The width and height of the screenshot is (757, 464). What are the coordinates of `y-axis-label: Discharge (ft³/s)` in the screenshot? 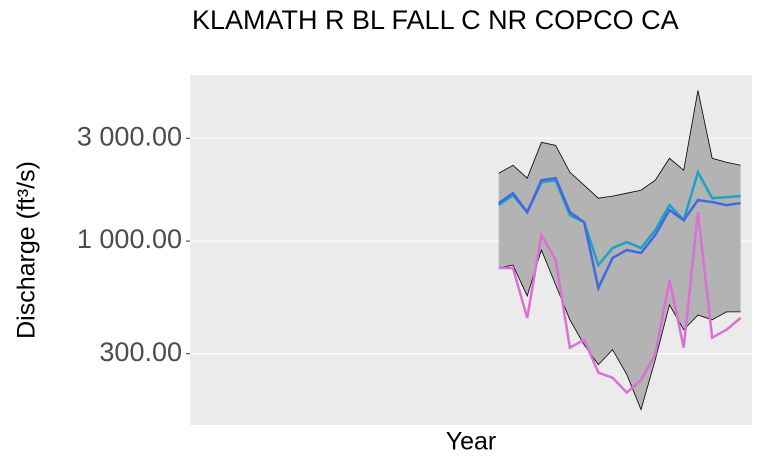 It's located at (27, 250).